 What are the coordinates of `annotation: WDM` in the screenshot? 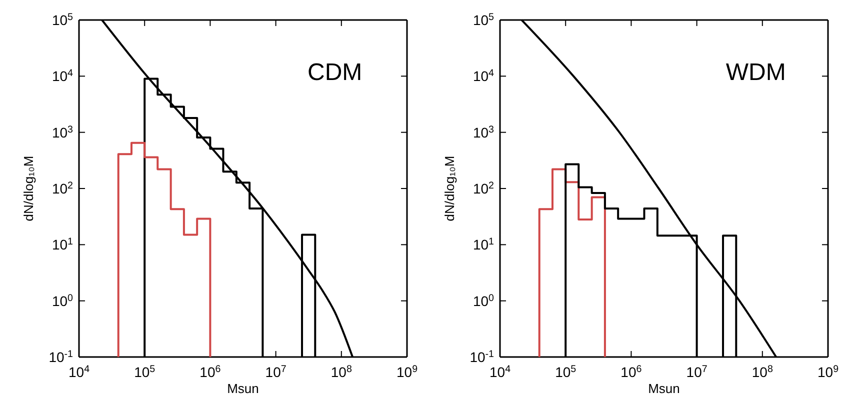 It's located at (756, 72).